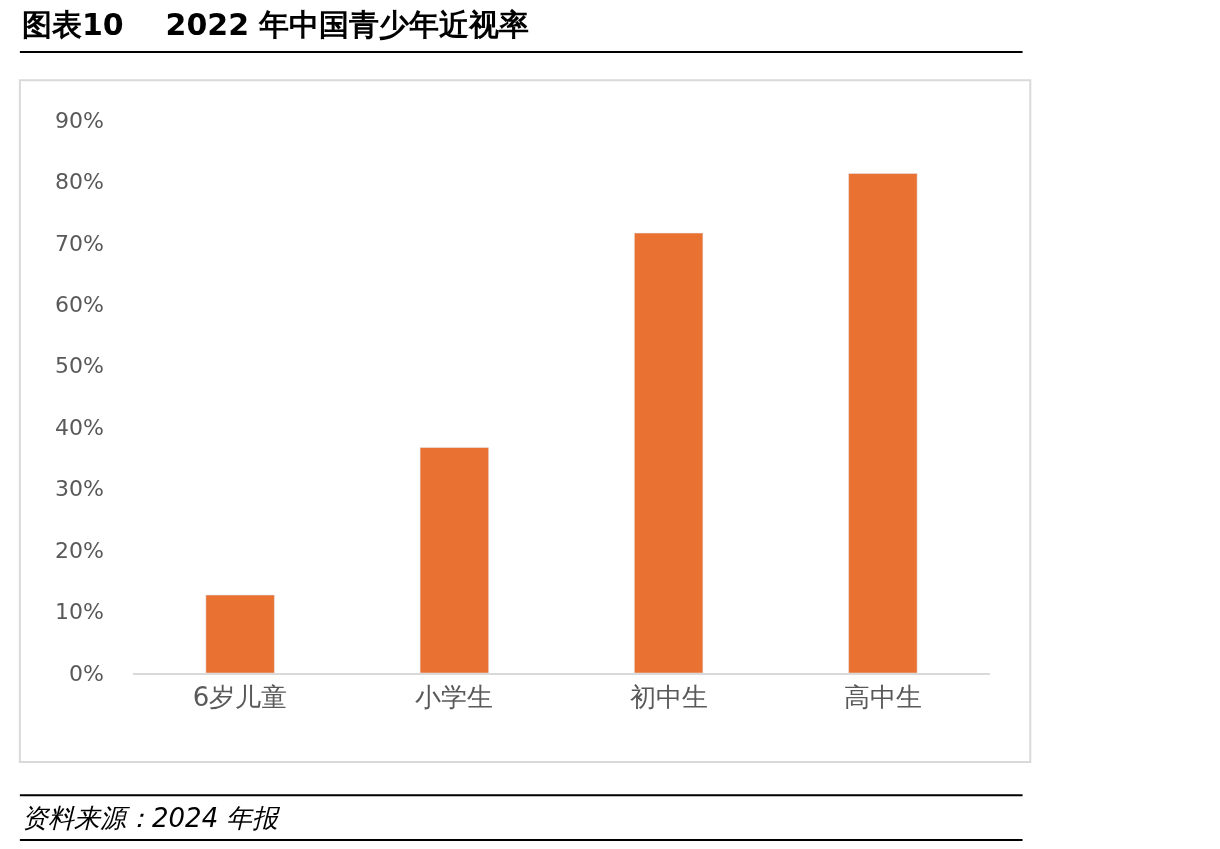  Describe the element at coordinates (79, 612) in the screenshot. I see `y-tick-label: 10%` at that location.